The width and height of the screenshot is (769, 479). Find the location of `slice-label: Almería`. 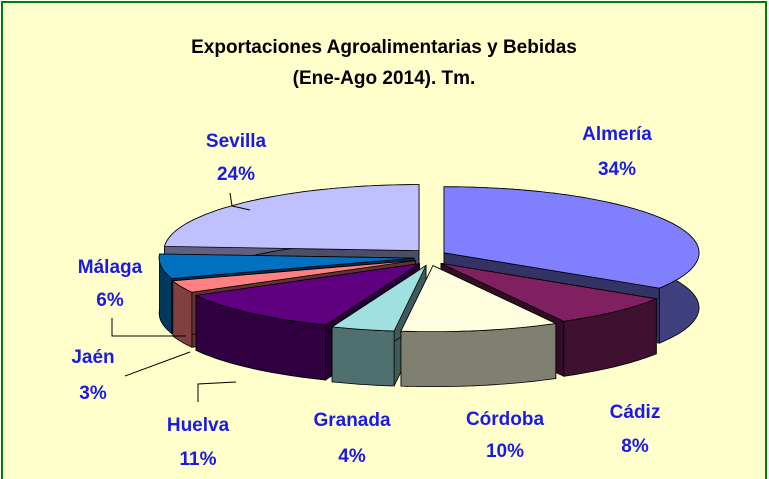

slice-label: Almería is located at coordinates (617, 134).